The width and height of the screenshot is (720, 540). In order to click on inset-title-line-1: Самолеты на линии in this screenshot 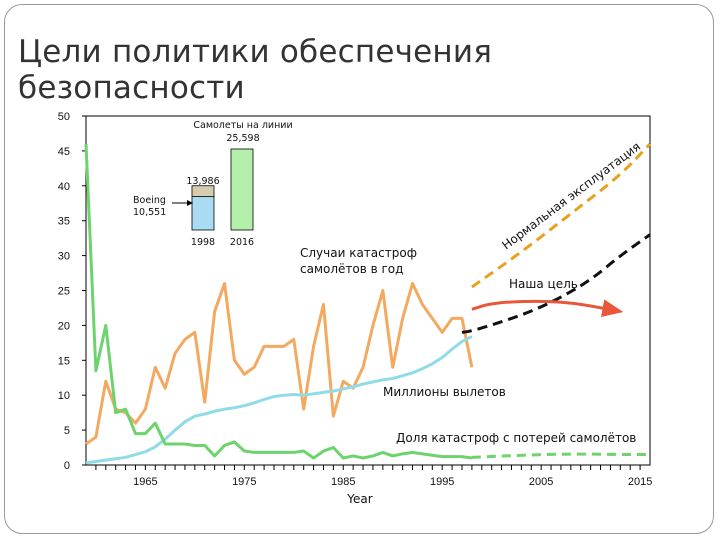, I will do `click(242, 125)`.